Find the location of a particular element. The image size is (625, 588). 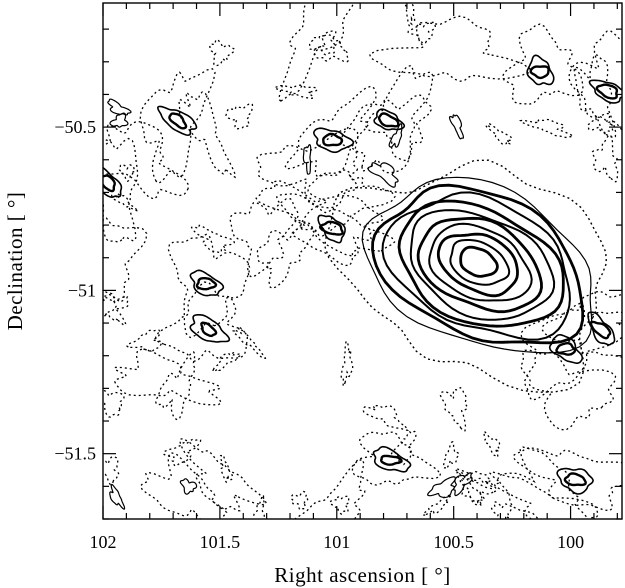

y-tick-label: −51.5 is located at coordinates (75, 454).